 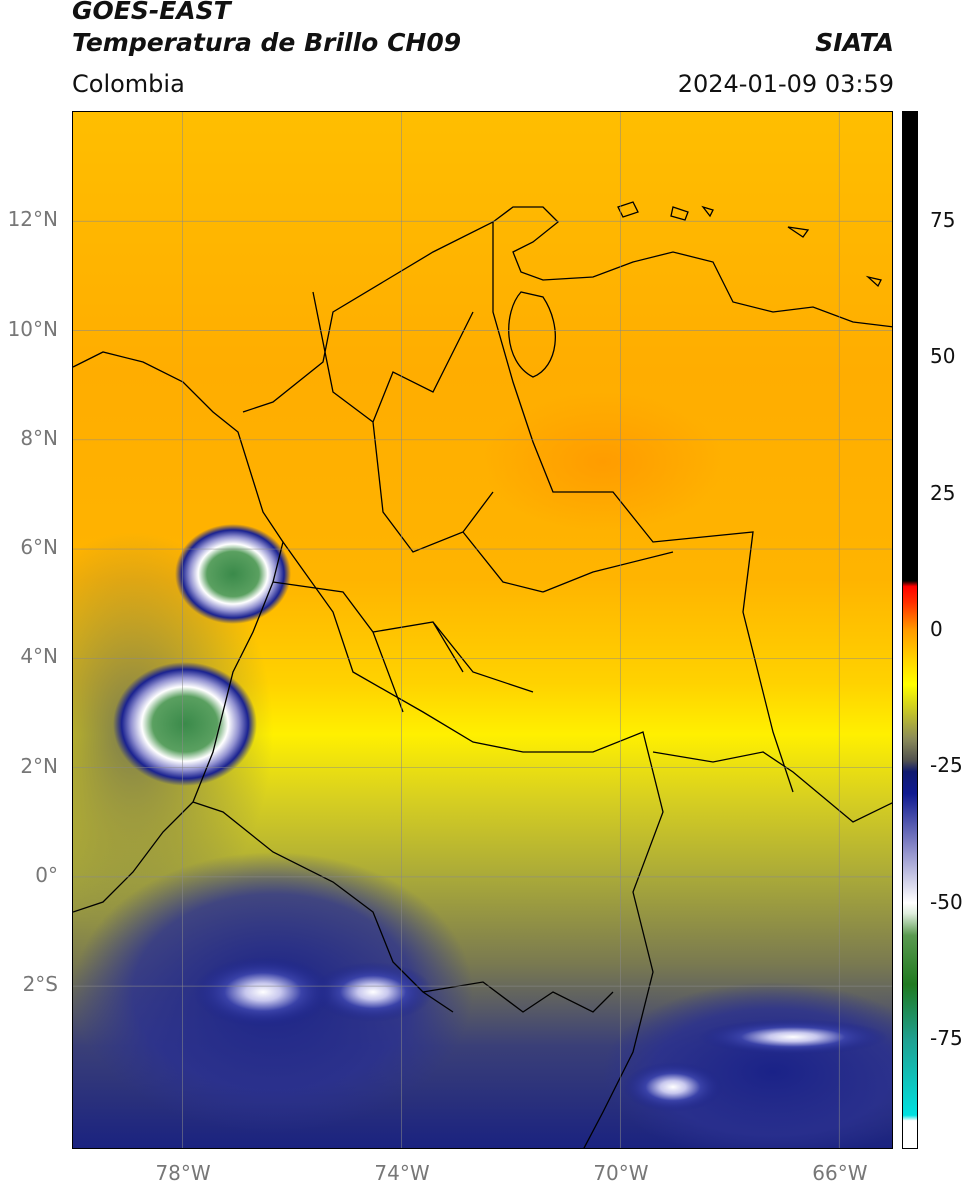 What do you see at coordinates (946, 1037) in the screenshot?
I see `colorbar-tick-label: -75` at bounding box center [946, 1037].